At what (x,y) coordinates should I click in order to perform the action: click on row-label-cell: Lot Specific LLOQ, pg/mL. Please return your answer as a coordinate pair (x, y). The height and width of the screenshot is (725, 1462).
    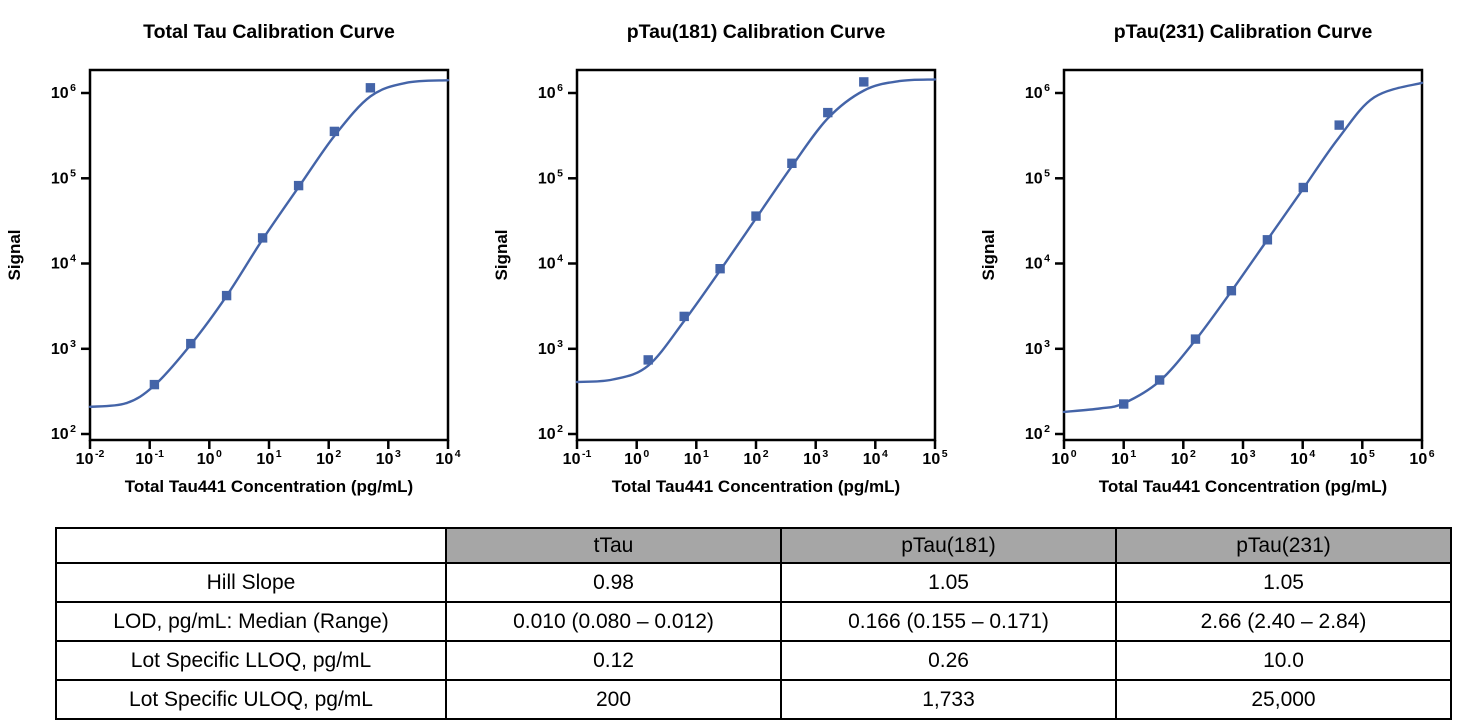
    Looking at the image, I should click on (251, 660).